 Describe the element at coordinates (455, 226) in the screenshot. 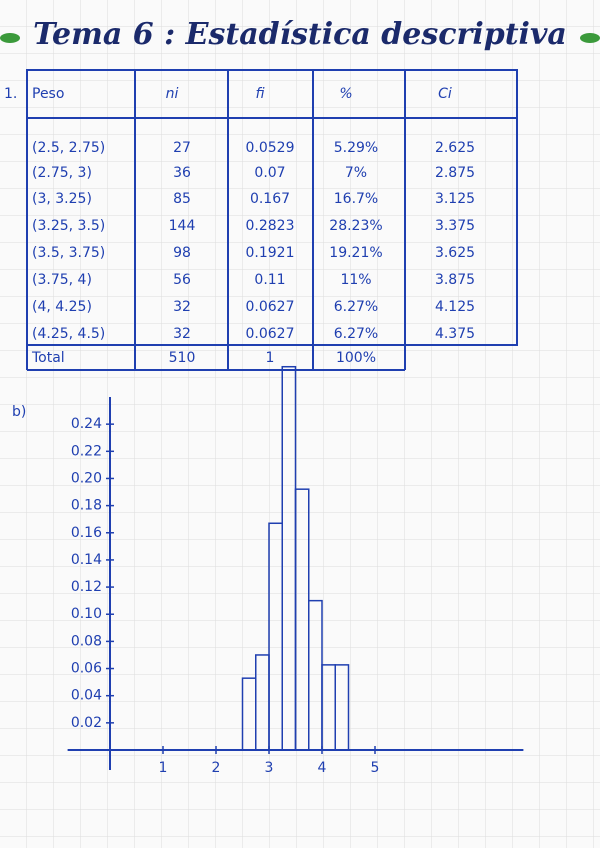

I see `table-cell: 3.375` at that location.